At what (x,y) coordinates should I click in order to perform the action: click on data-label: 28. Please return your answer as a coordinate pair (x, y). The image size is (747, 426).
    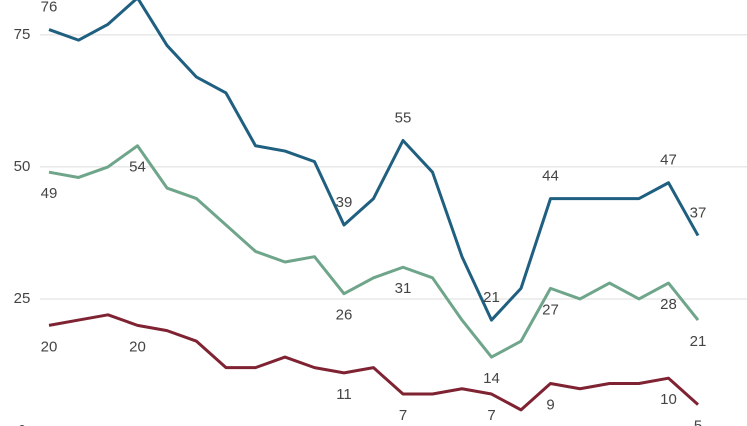
    Looking at the image, I should click on (668, 304).